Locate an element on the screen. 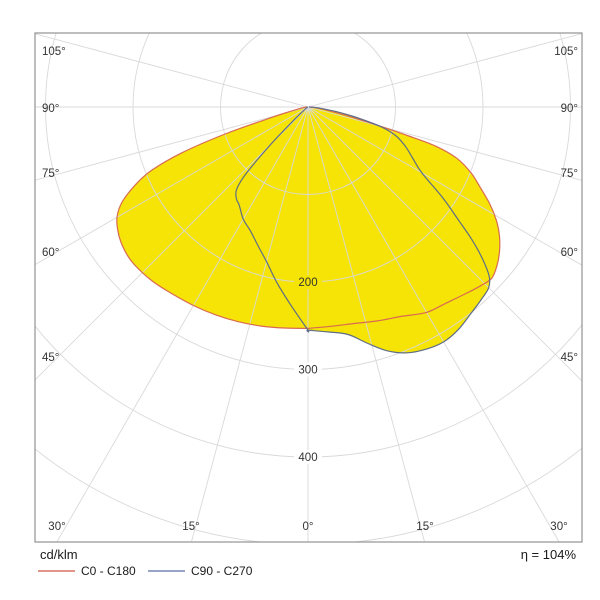 This screenshot has height=600, width=600. legend-item-c0-c180: C0 - C180 is located at coordinates (87, 571).